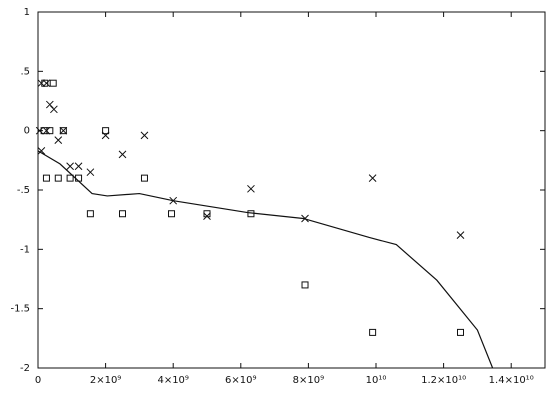 This screenshot has height=407, width=560. Describe the element at coordinates (38, 380) in the screenshot. I see `x-tick-label: 0` at that location.